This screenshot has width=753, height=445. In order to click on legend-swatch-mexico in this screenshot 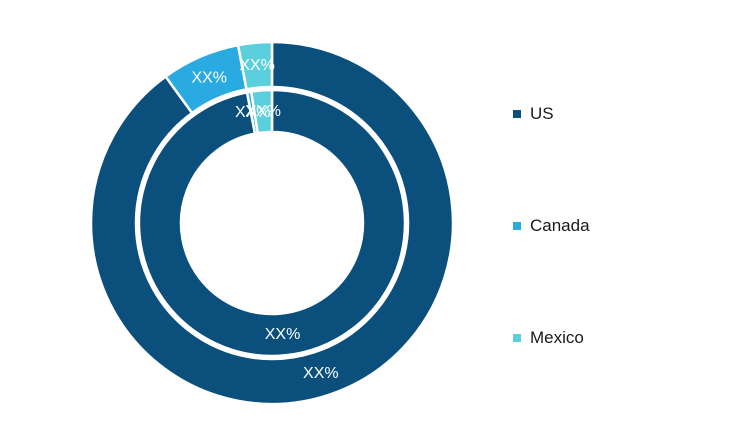, I will do `click(517, 338)`.